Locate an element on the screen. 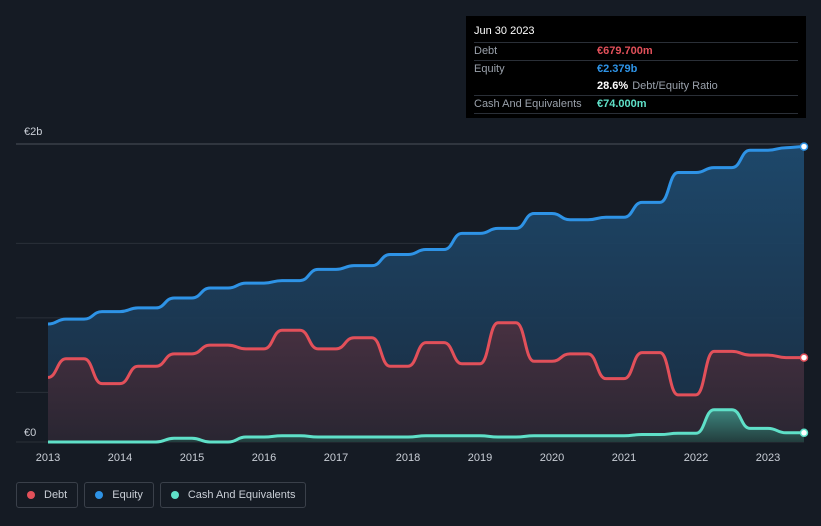  cash-and-equivalents-line is located at coordinates (426, 426).